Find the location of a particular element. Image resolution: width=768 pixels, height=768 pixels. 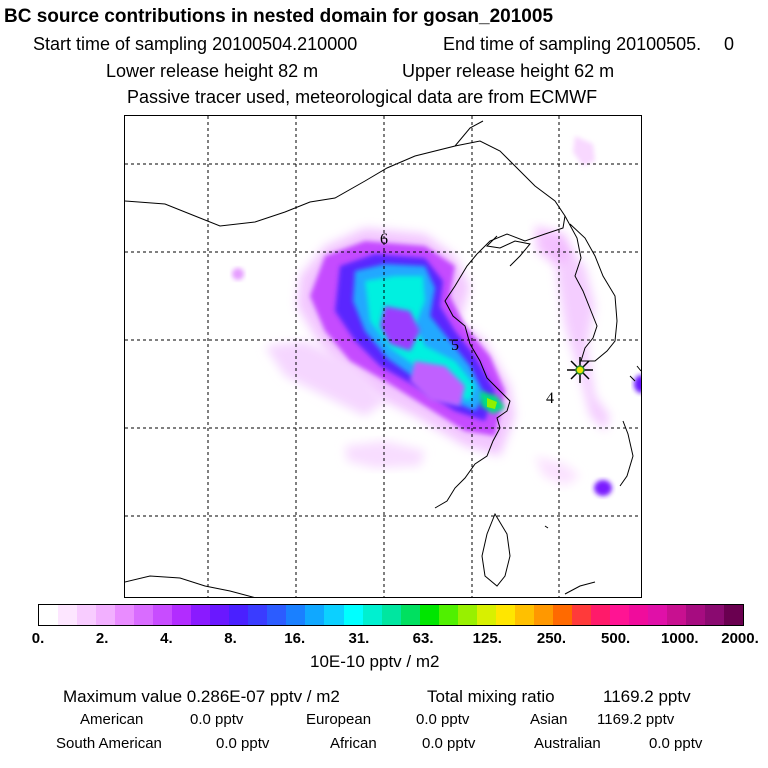

colorbar-tick-label: 2000. is located at coordinates (740, 638).